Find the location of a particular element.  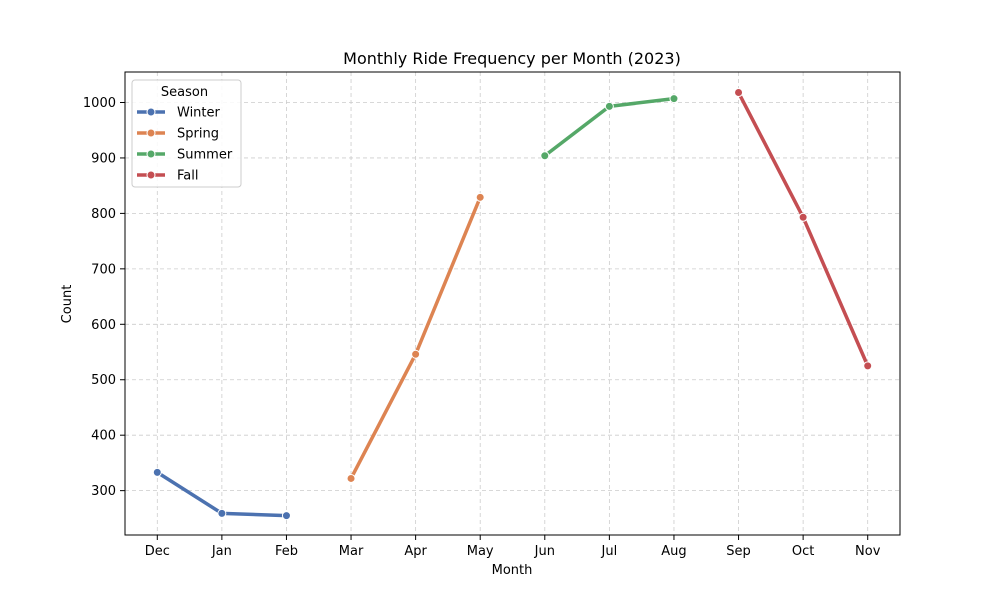

series-spring is located at coordinates (415, 337).